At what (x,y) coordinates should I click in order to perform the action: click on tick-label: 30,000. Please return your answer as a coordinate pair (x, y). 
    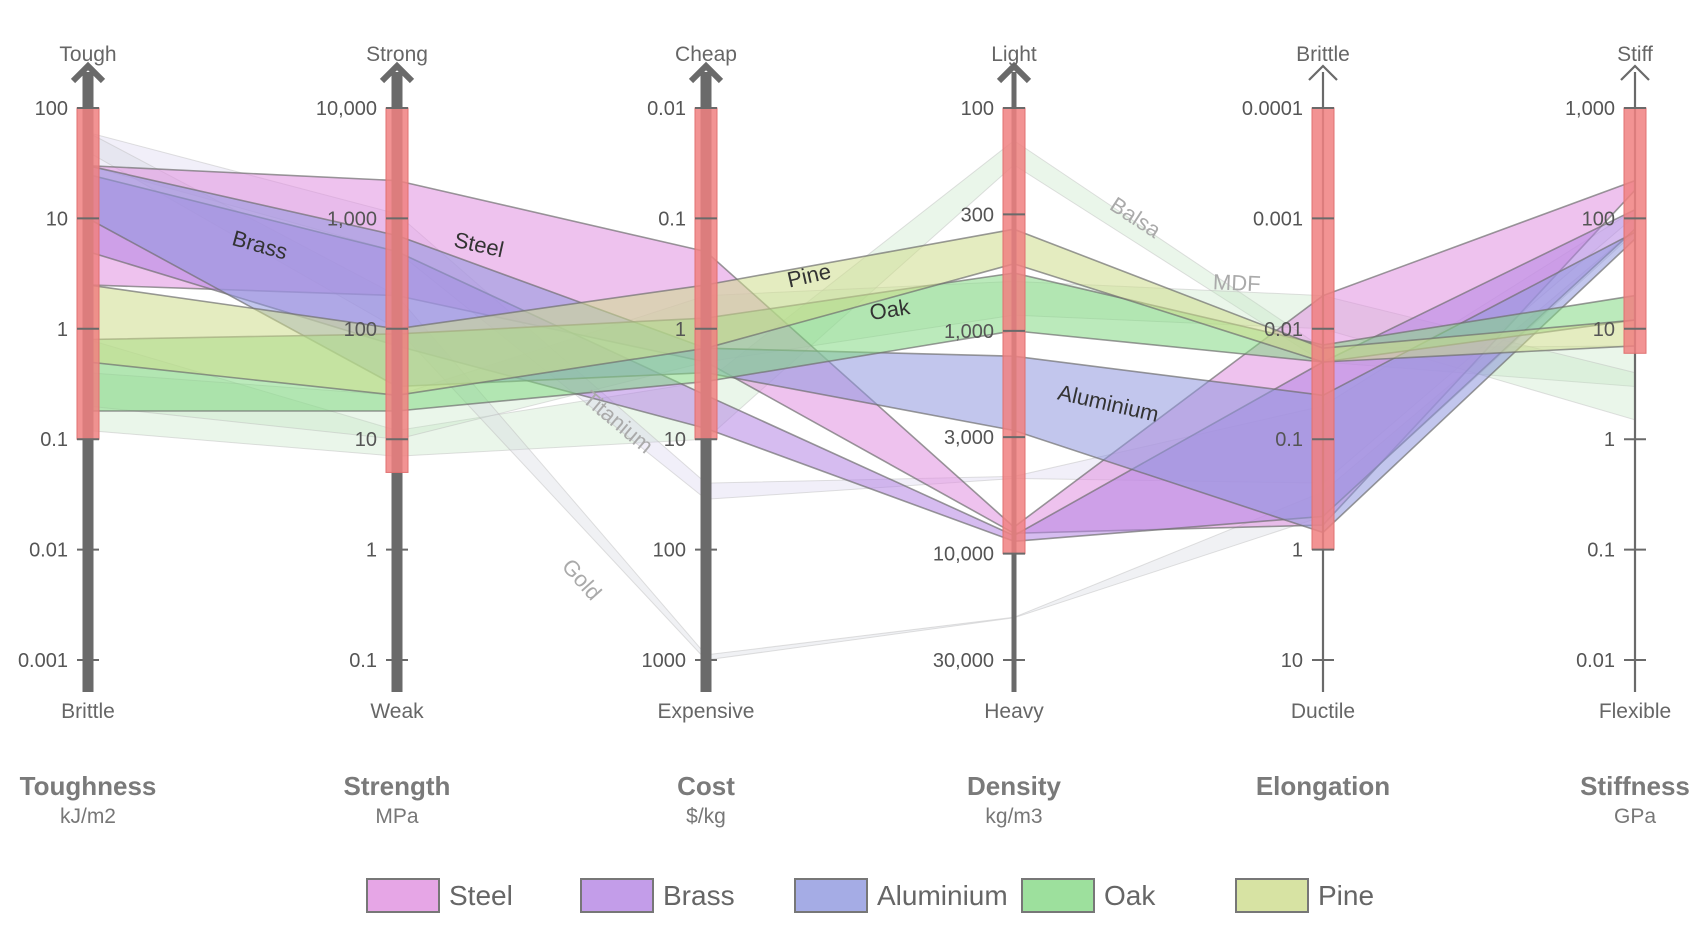
    Looking at the image, I should click on (963, 661).